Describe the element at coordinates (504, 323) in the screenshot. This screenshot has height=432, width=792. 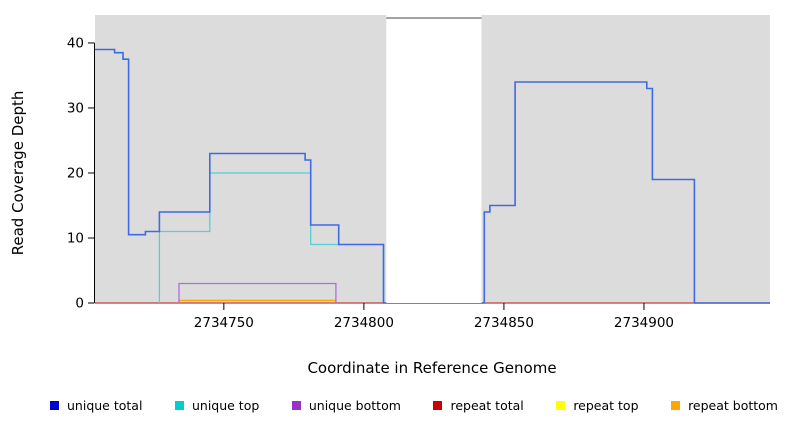
I see `x-tick-label: 2734850` at that location.